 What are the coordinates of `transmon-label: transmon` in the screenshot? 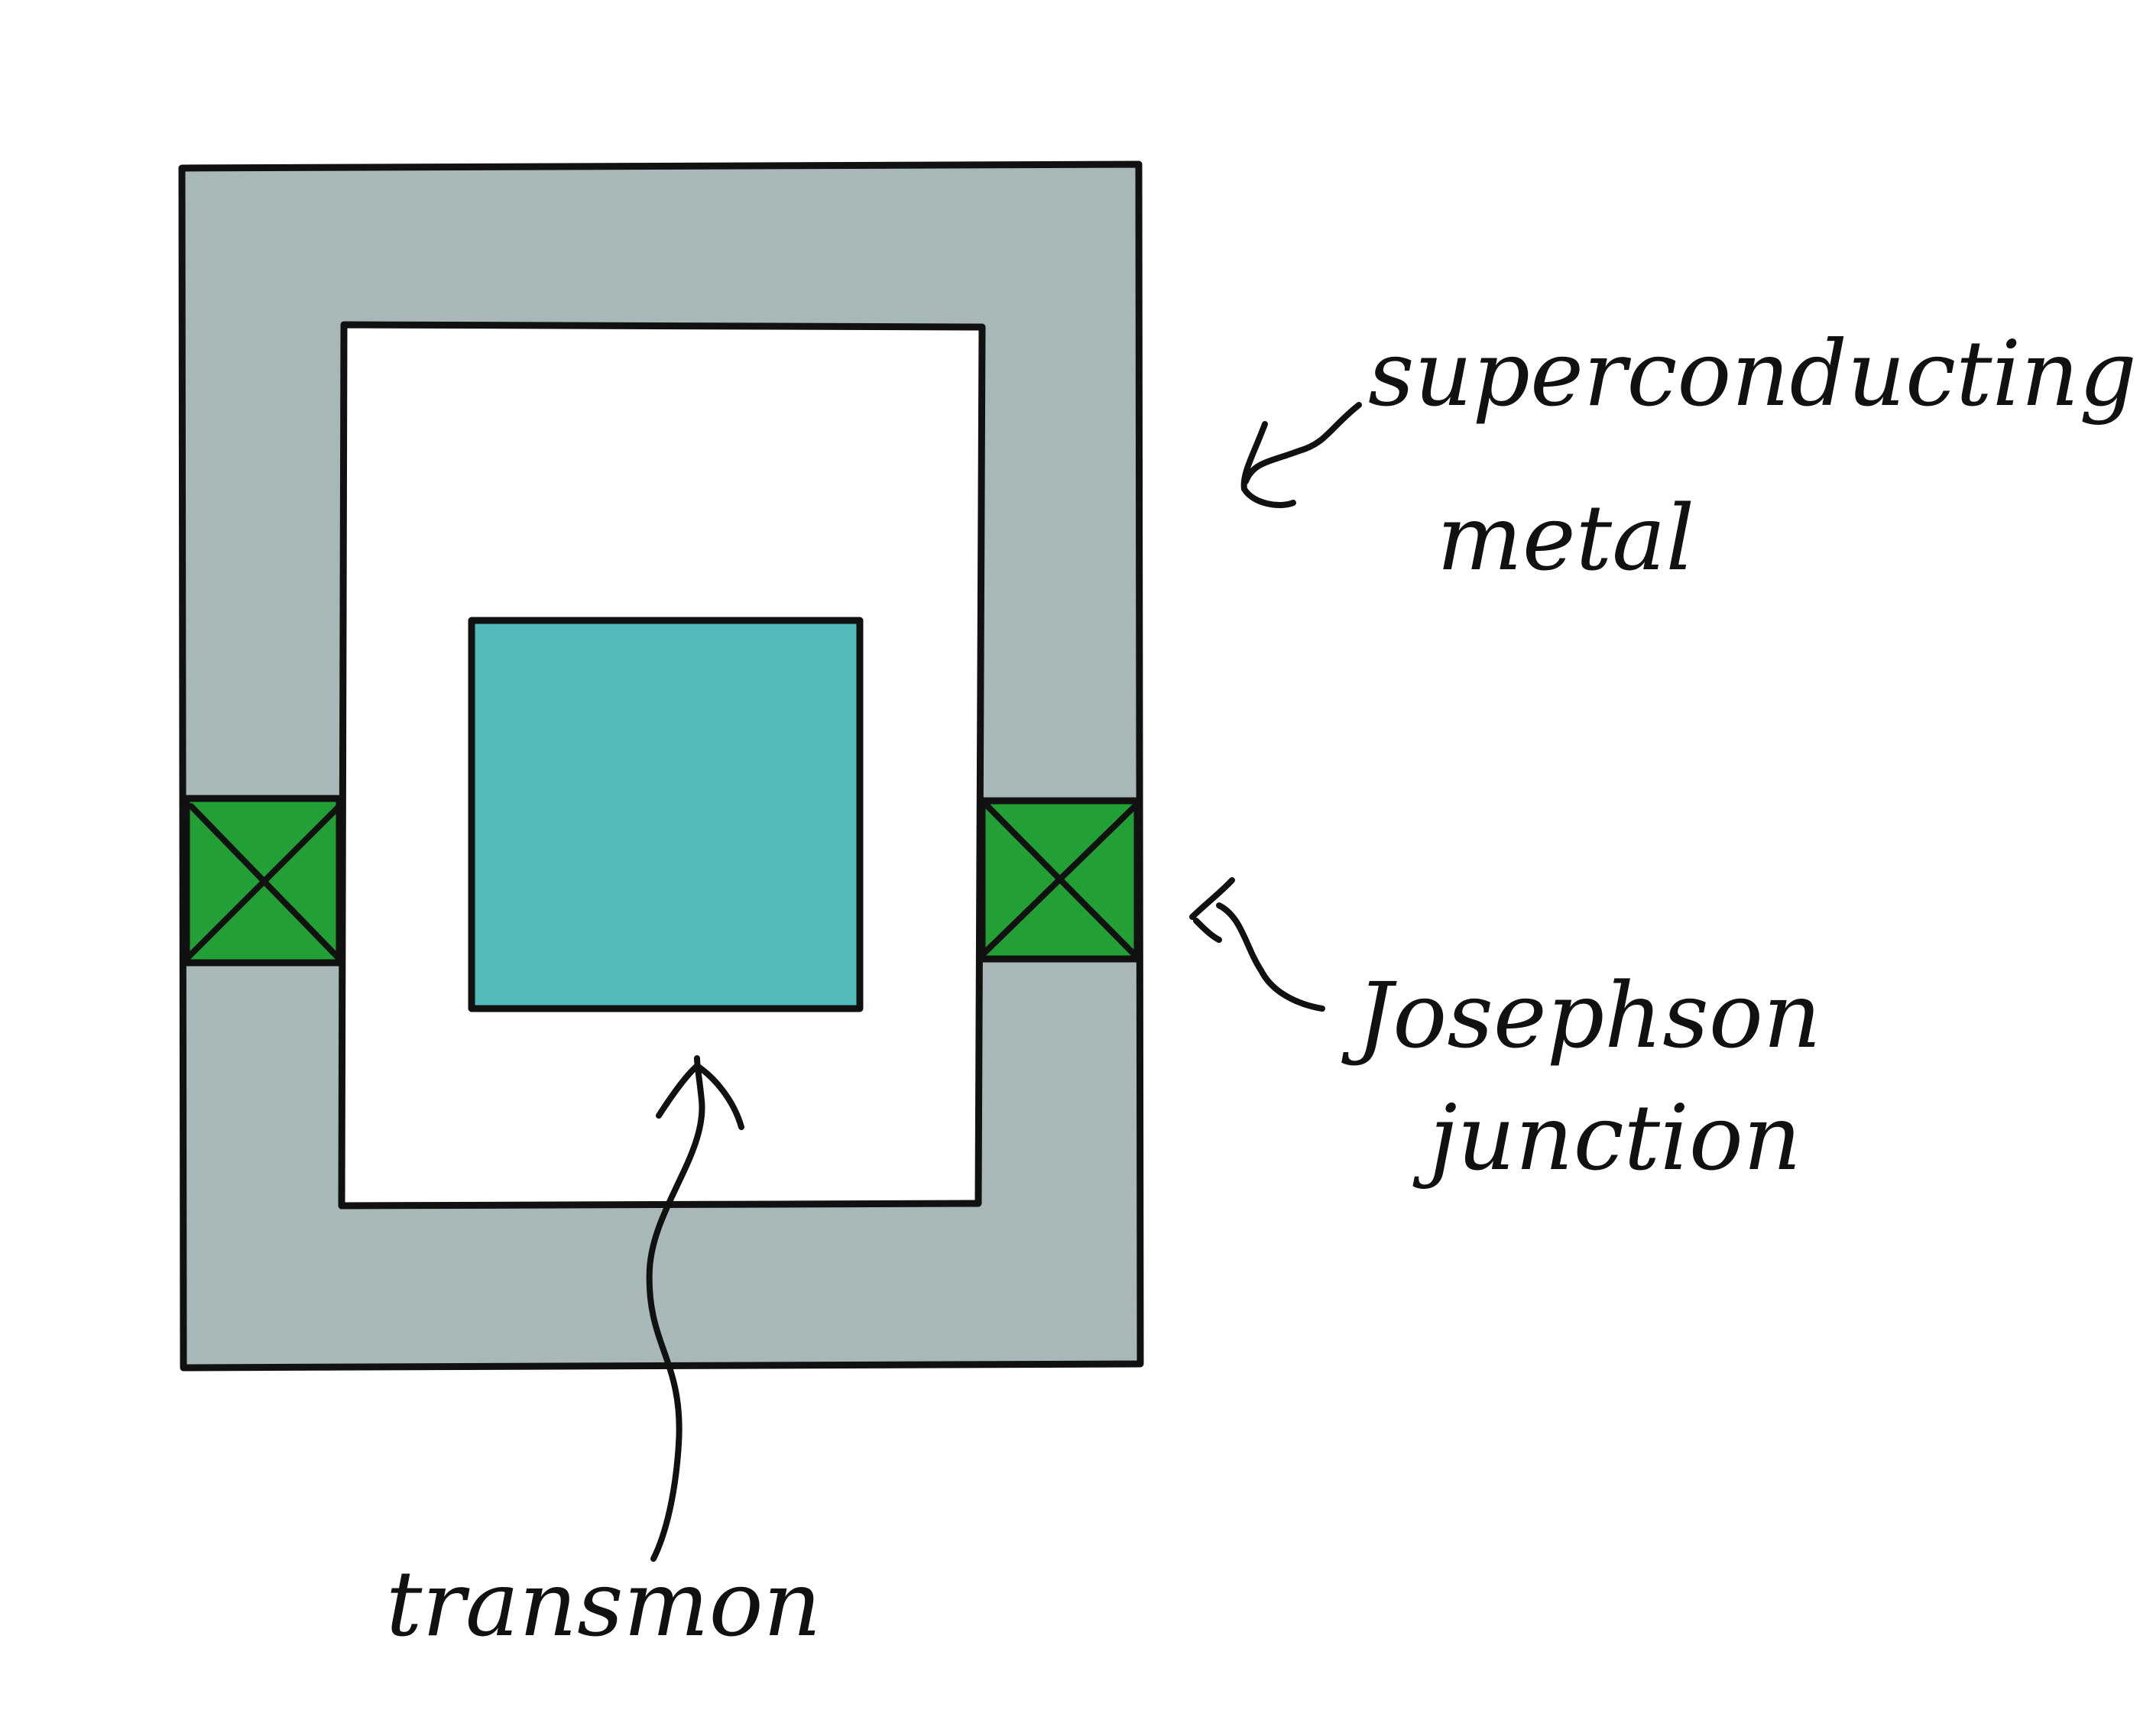 It's located at (604, 1604).